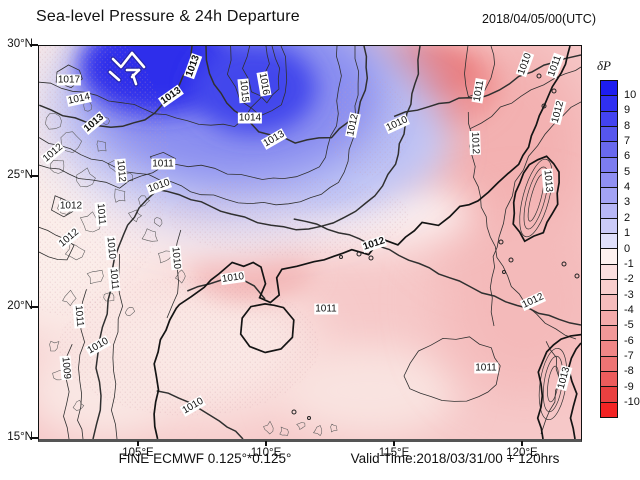 The width and height of the screenshot is (640, 480). What do you see at coordinates (629, 279) in the screenshot?
I see `colorbar-tick-label: -2` at bounding box center [629, 279].